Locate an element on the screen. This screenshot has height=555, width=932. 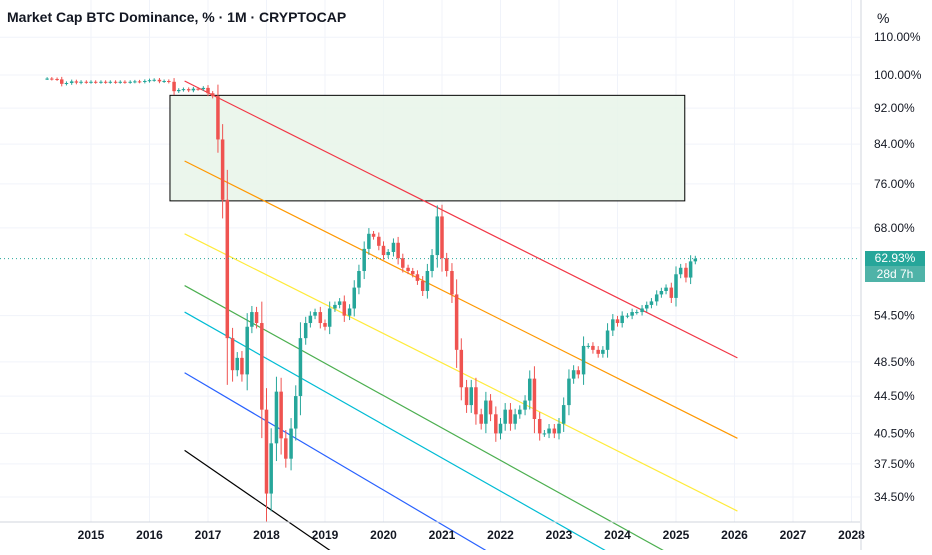
x-tick-label: 2017 is located at coordinates (208, 535).